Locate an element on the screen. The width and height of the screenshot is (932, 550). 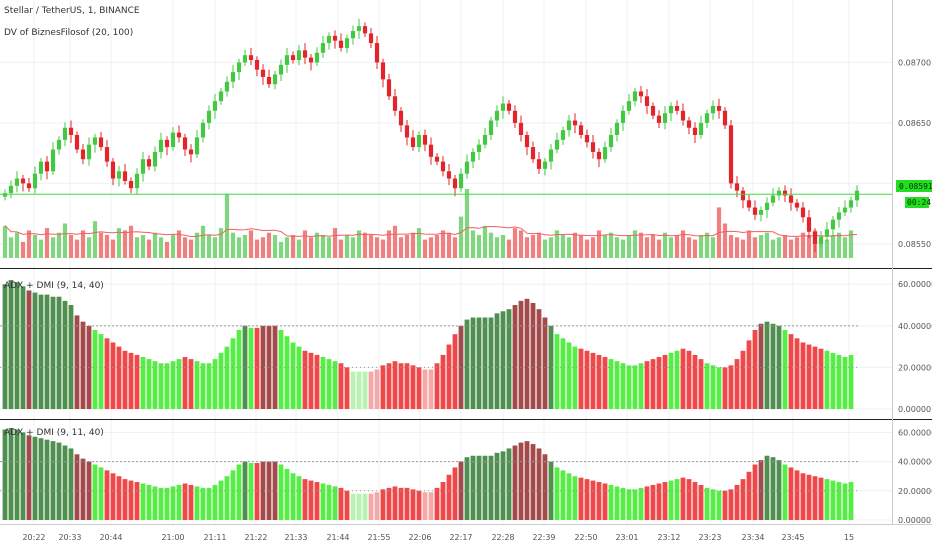
volume-ma-line is located at coordinates (431, 231).